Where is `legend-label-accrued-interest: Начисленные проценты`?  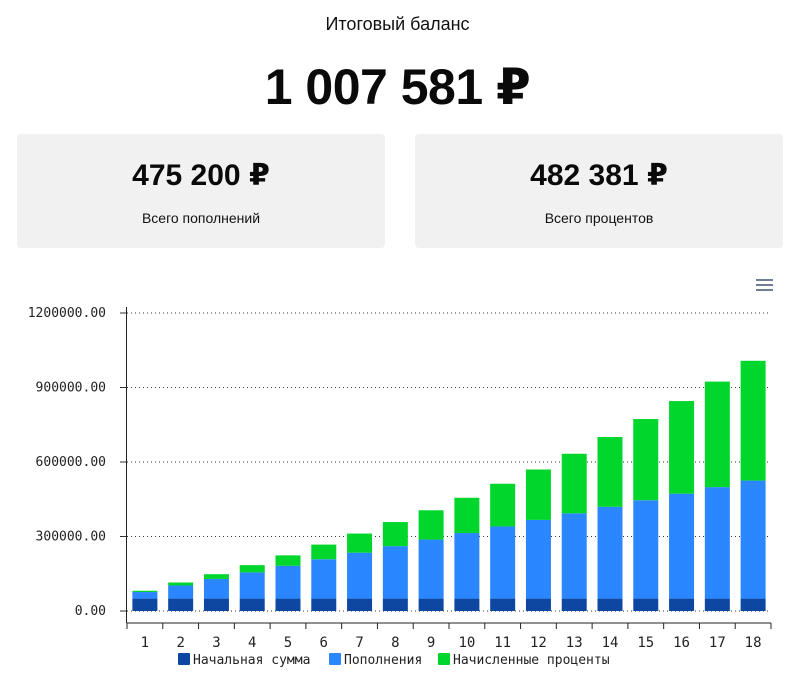
legend-label-accrued-interest: Начисленные проценты is located at coordinates (531, 660).